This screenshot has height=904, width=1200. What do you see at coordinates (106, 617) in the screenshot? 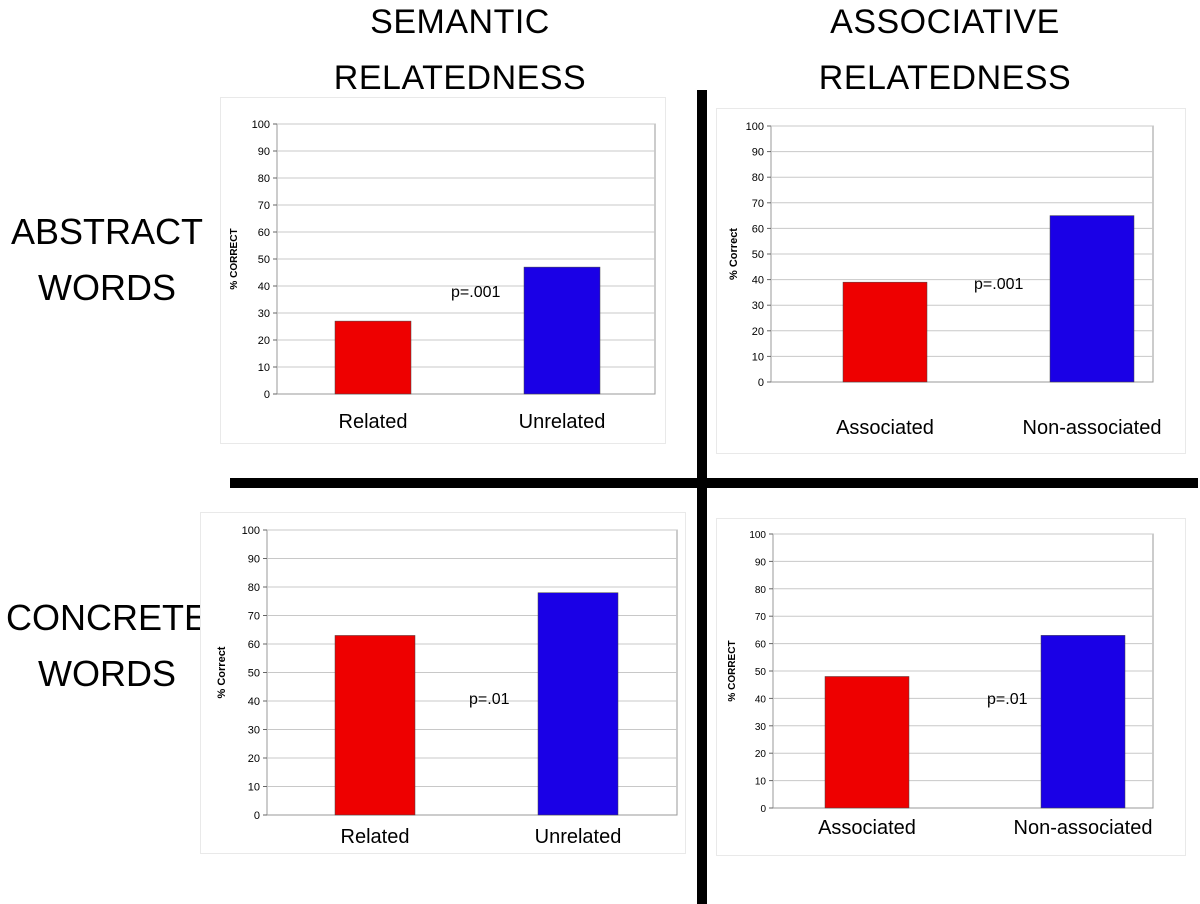
I see `row-label-concrete-line1: CONCRETE` at bounding box center [106, 617].